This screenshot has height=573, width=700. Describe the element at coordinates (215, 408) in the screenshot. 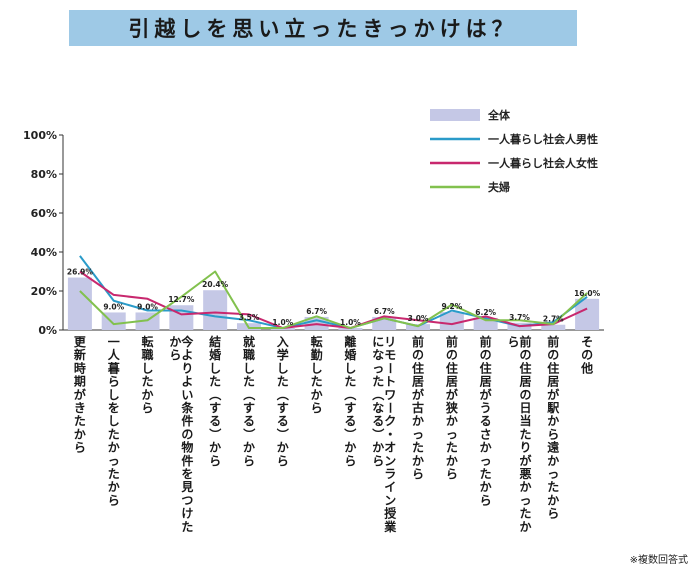

I see `svg-text: す` at that location.